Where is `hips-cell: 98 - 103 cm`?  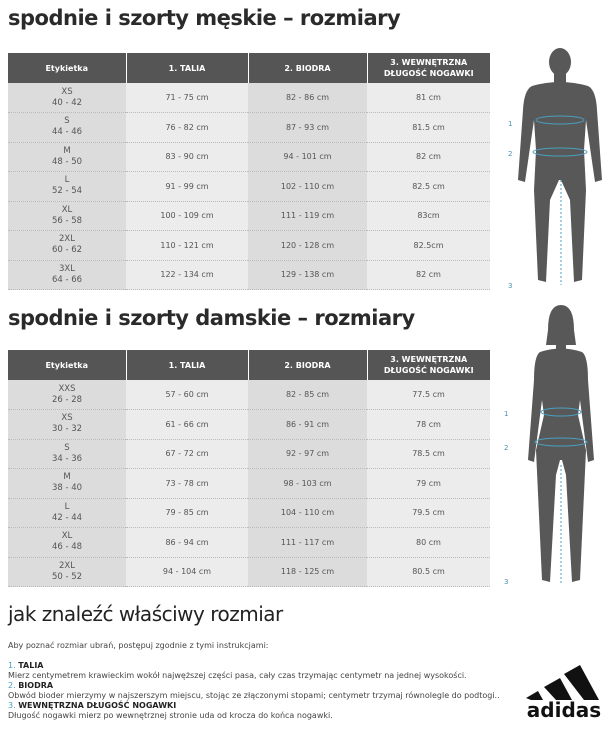
hips-cell: 98 - 103 cm is located at coordinates (307, 483).